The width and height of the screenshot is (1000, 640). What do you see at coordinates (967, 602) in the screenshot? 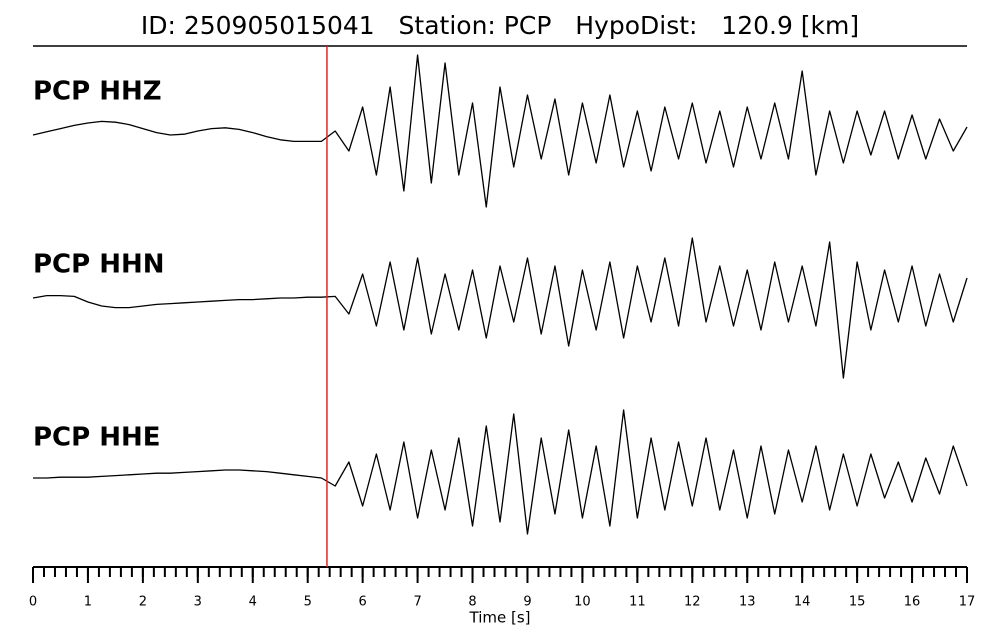
I see `x-tick-label: 17` at bounding box center [967, 602].